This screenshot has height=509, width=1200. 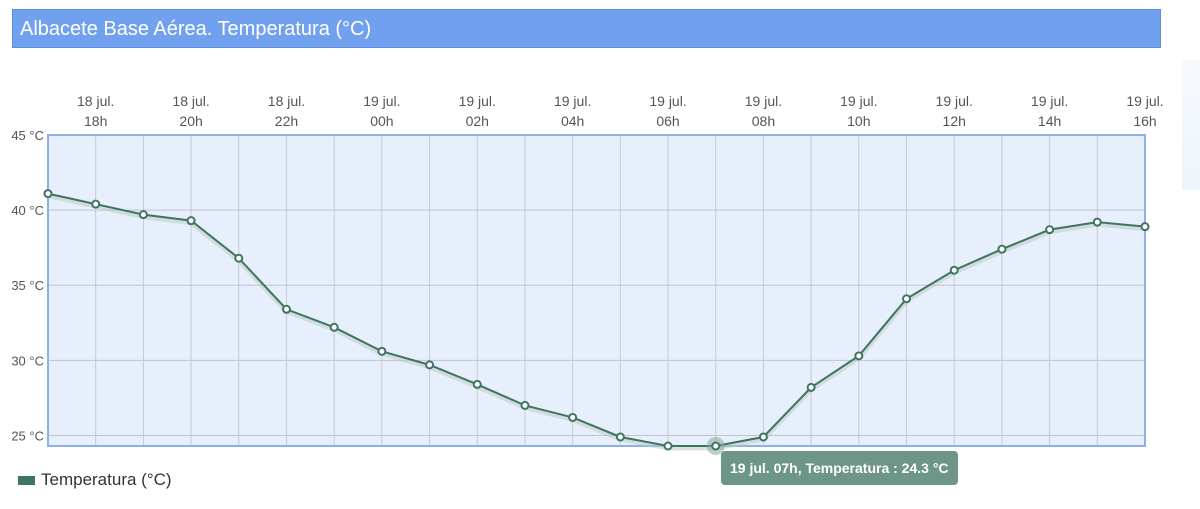 I want to click on y-tick-label: 40 °C, so click(x=27, y=210).